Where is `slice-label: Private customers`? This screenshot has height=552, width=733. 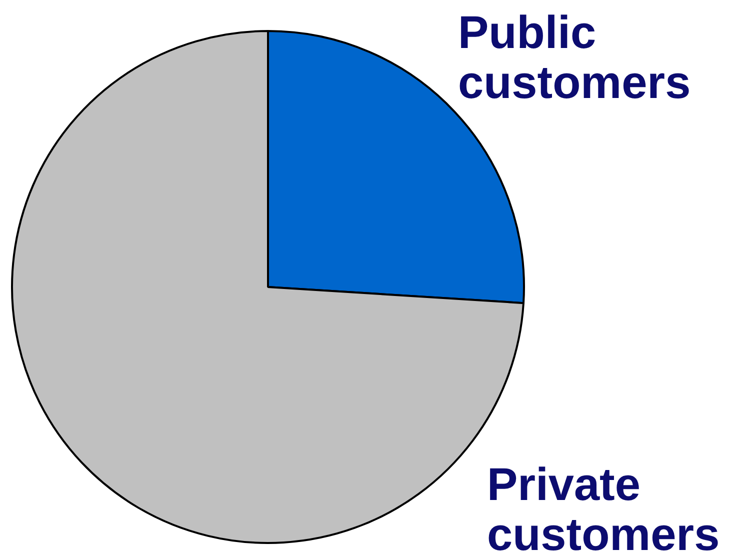
slice-label: Private customers is located at coordinates (603, 505).